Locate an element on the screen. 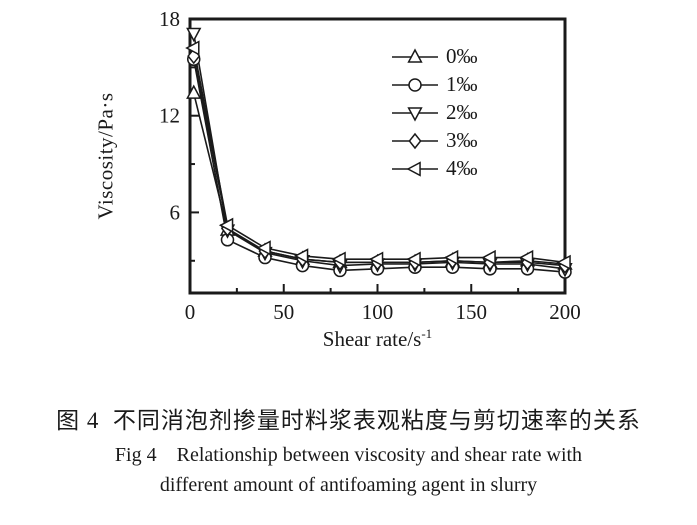  x-tick-label: 100 is located at coordinates (378, 312).